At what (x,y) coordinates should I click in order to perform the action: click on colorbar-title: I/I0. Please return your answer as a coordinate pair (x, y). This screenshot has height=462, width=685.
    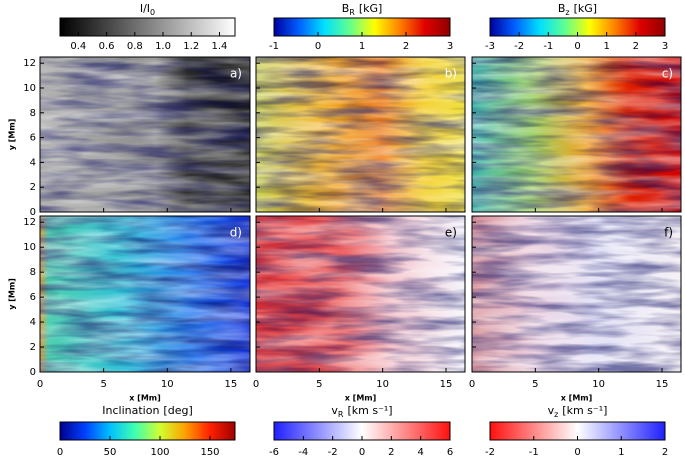
    Looking at the image, I should click on (147, 9).